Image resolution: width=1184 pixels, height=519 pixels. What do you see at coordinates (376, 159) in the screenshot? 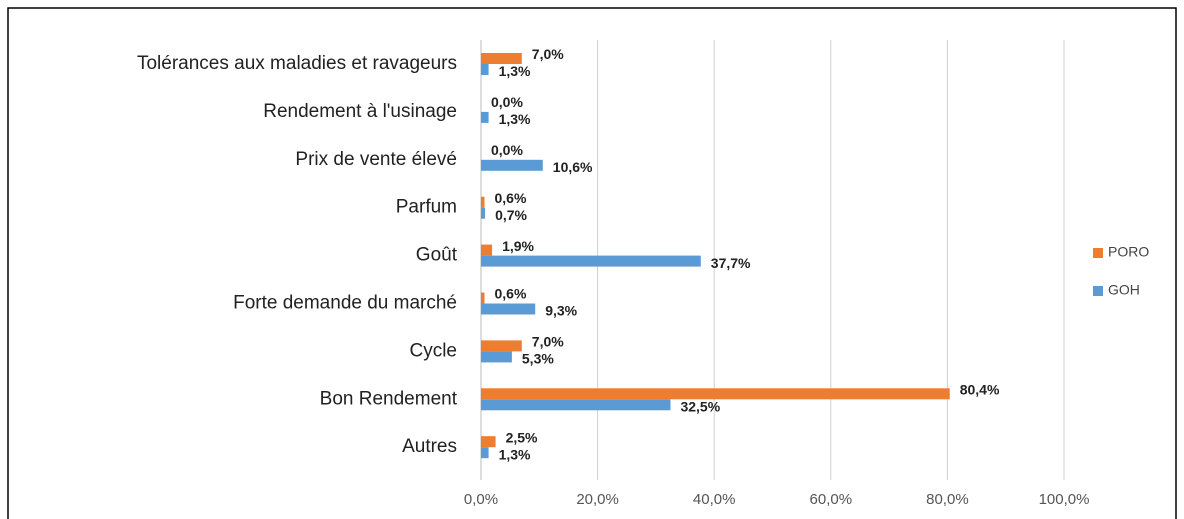
I see `category-label: Prix de vente élevé` at bounding box center [376, 159].